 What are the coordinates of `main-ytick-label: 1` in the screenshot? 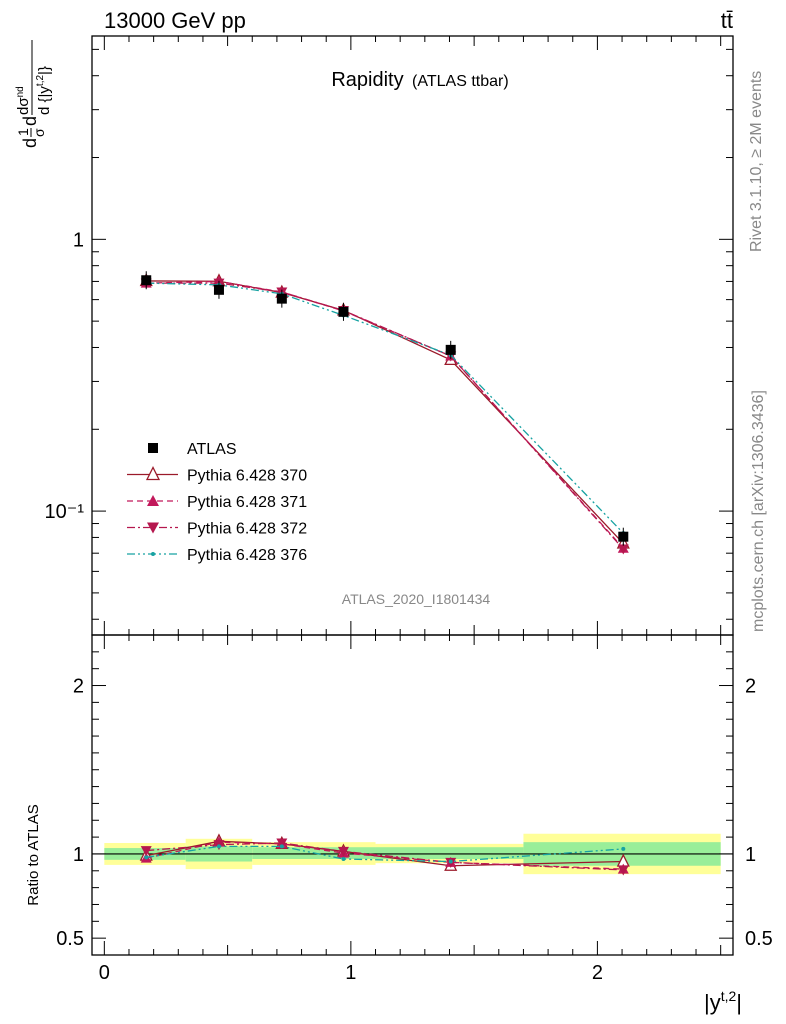 It's located at (78, 240).